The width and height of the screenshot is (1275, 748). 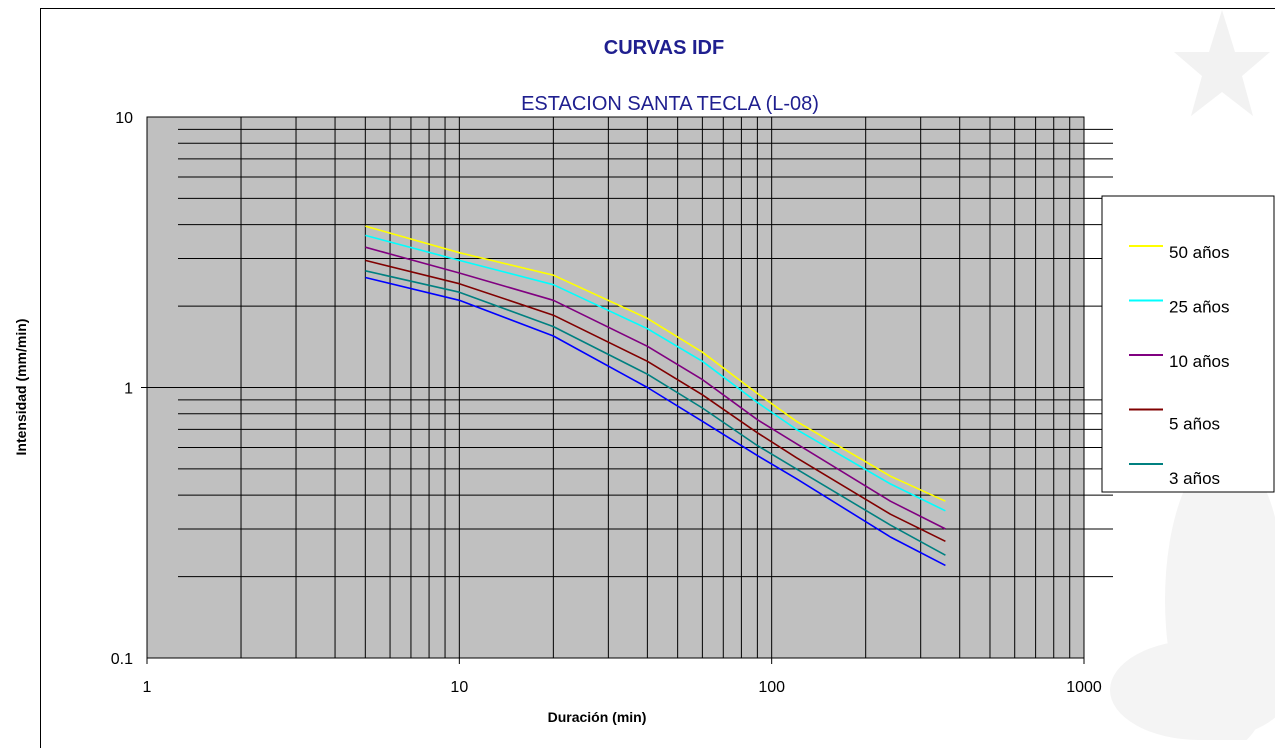 I want to click on x-tick-label: 10, so click(x=459, y=687).